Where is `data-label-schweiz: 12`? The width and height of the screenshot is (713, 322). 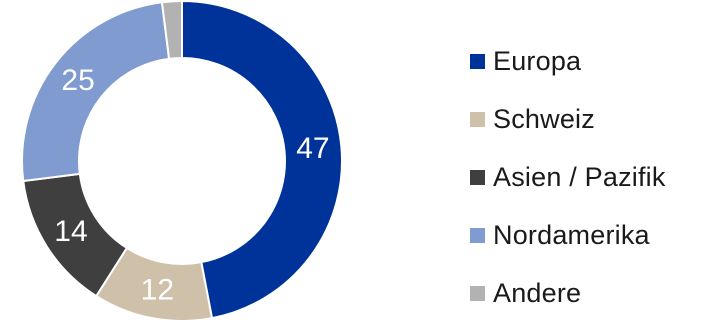 data-label-schweiz: 12 is located at coordinates (157, 290).